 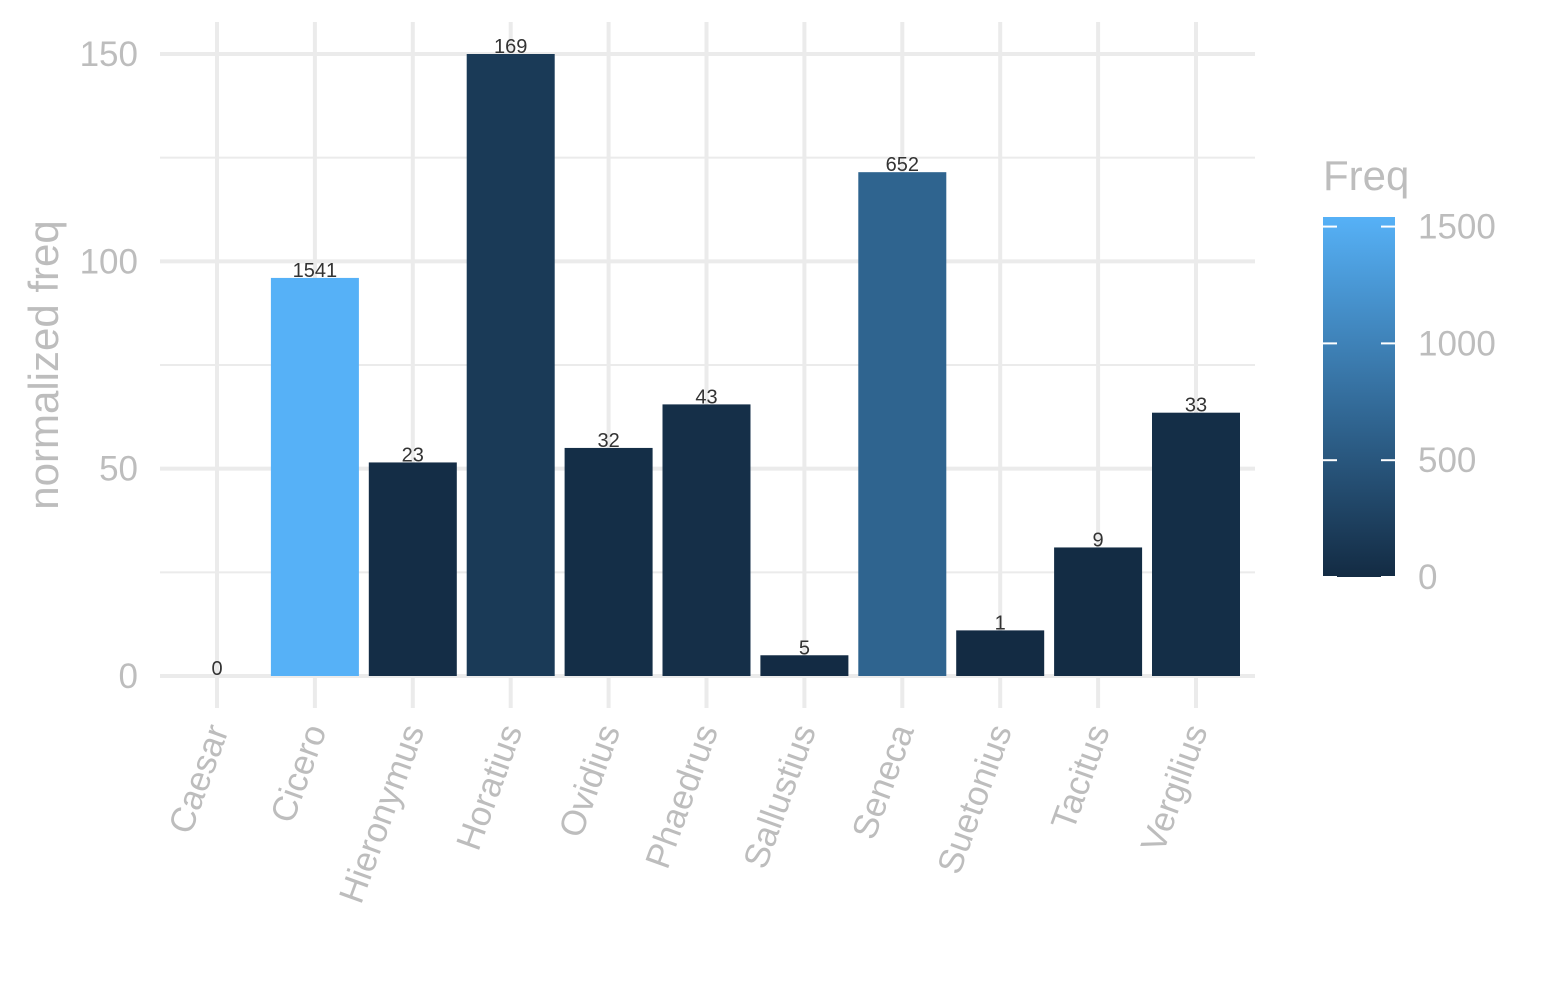 I want to click on x-tick-label: Seneca, so click(x=883, y=781).